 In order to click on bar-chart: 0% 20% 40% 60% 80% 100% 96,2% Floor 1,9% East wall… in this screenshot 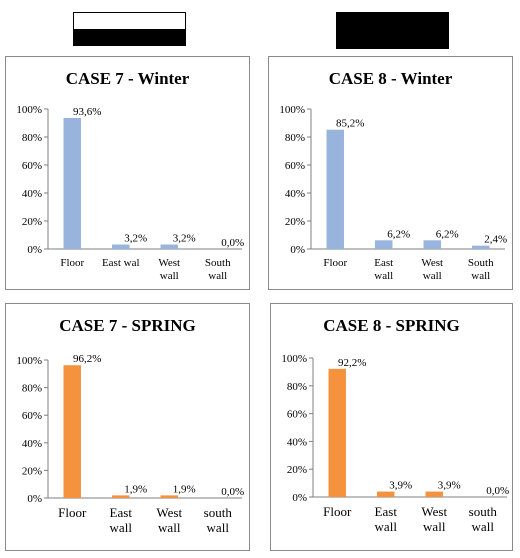, I will do `click(130, 444)`.